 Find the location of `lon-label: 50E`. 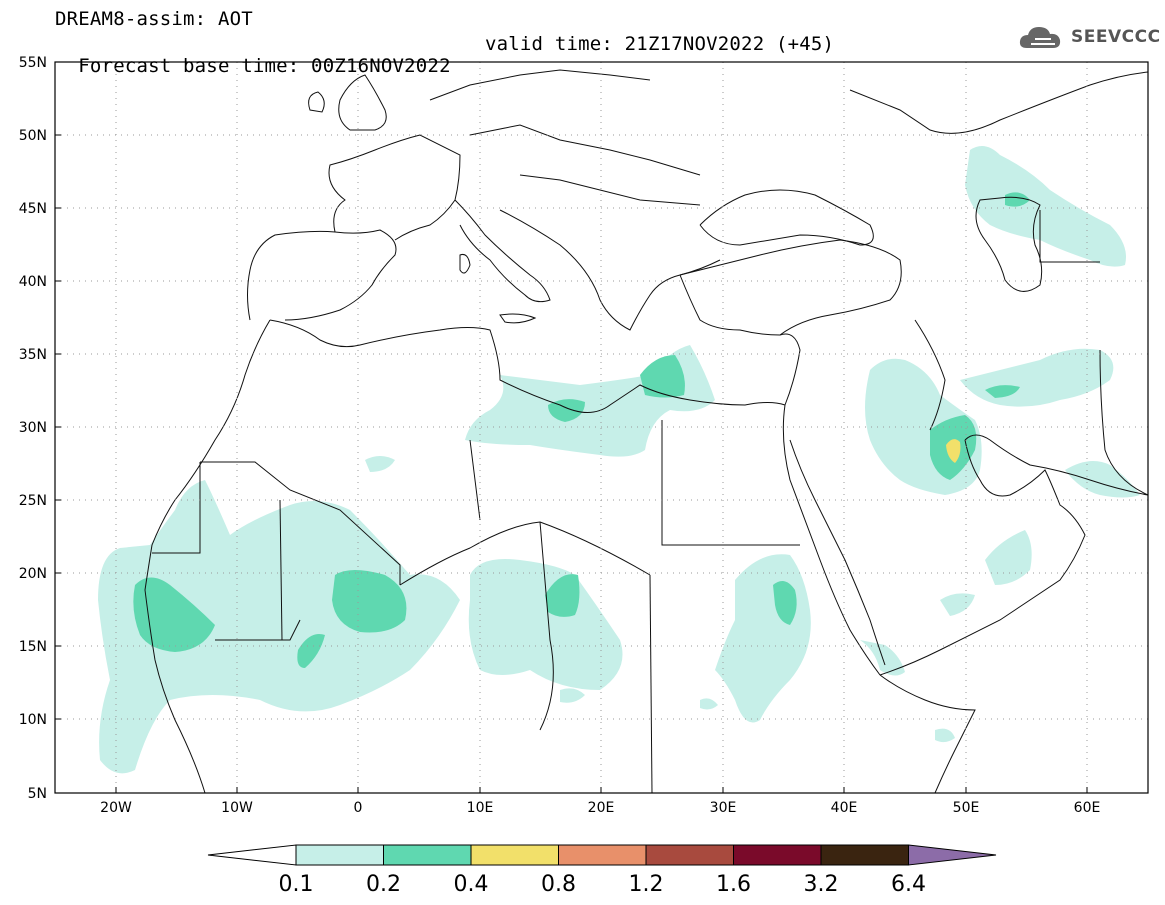

lon-label: 50E is located at coordinates (966, 808).